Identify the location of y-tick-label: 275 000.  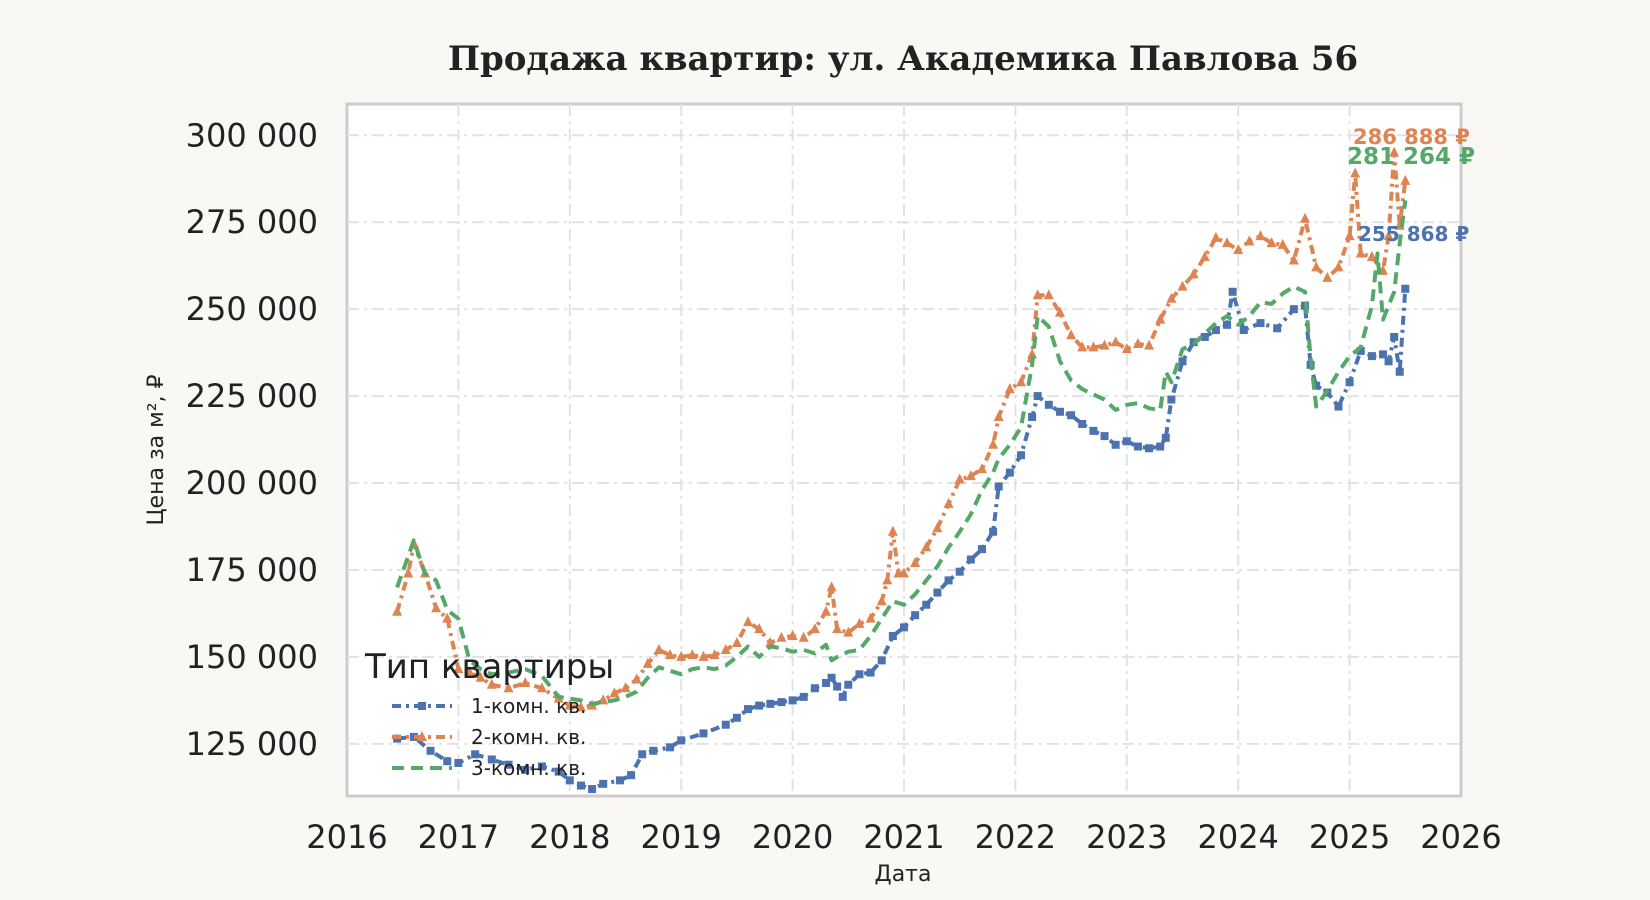
(252, 222).